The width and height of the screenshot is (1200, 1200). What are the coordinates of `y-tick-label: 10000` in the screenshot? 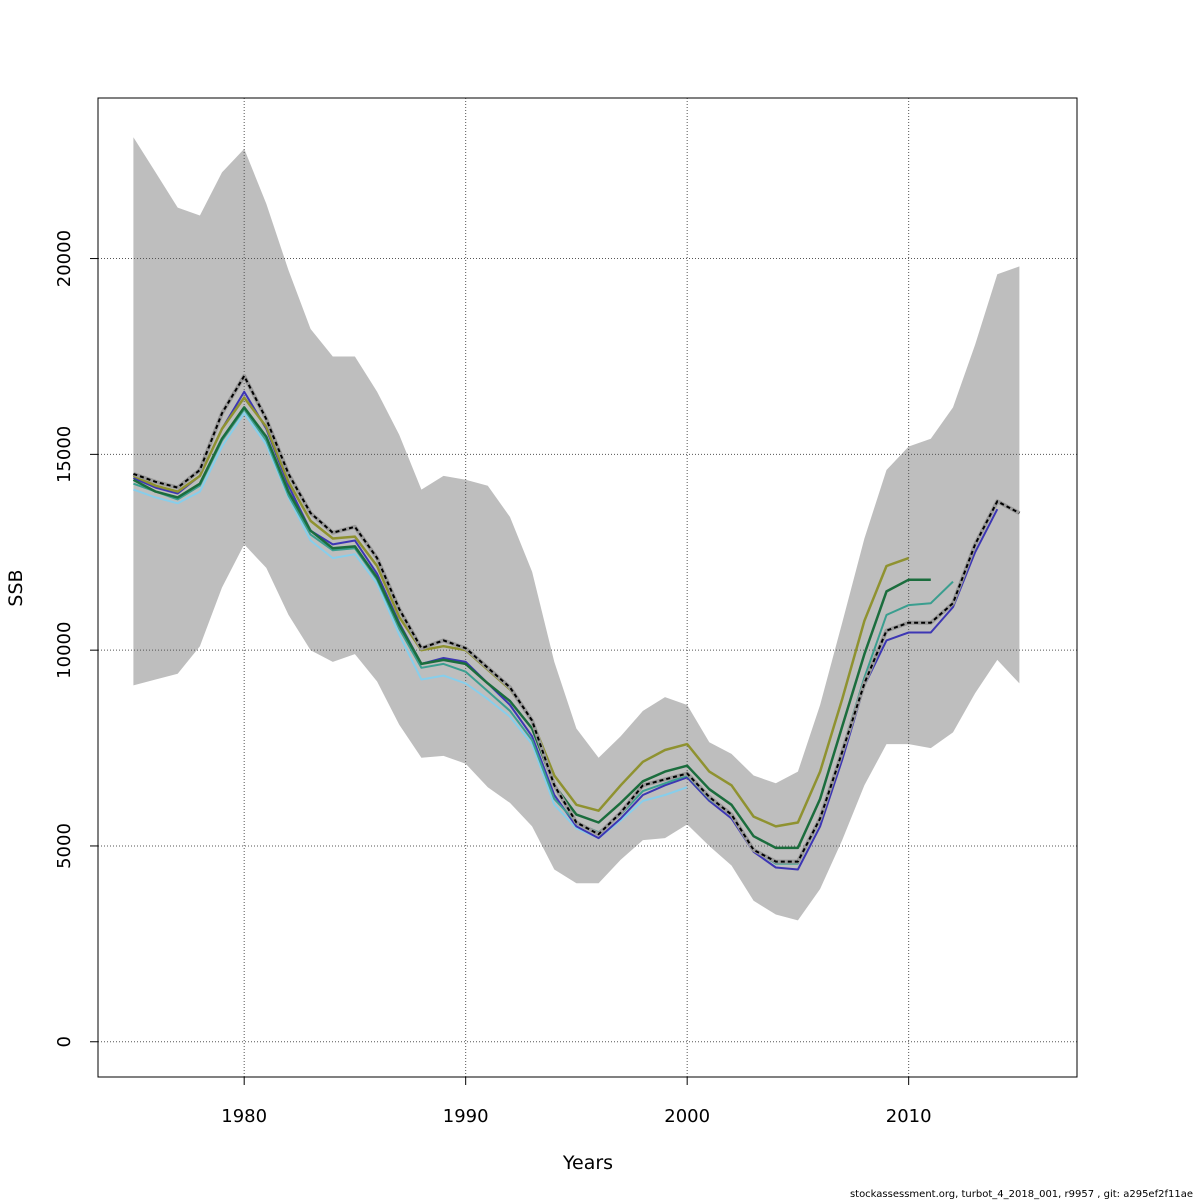 It's located at (64, 650).